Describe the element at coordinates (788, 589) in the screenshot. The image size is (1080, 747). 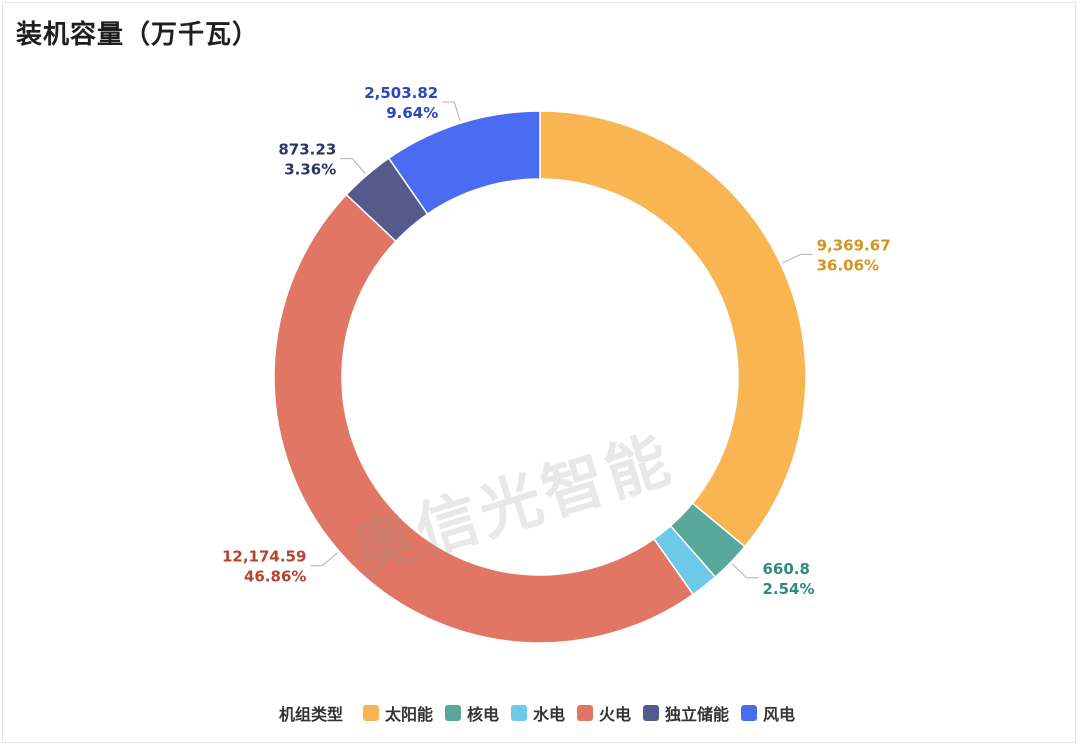
I see `percent-label-2: 2.54%` at that location.